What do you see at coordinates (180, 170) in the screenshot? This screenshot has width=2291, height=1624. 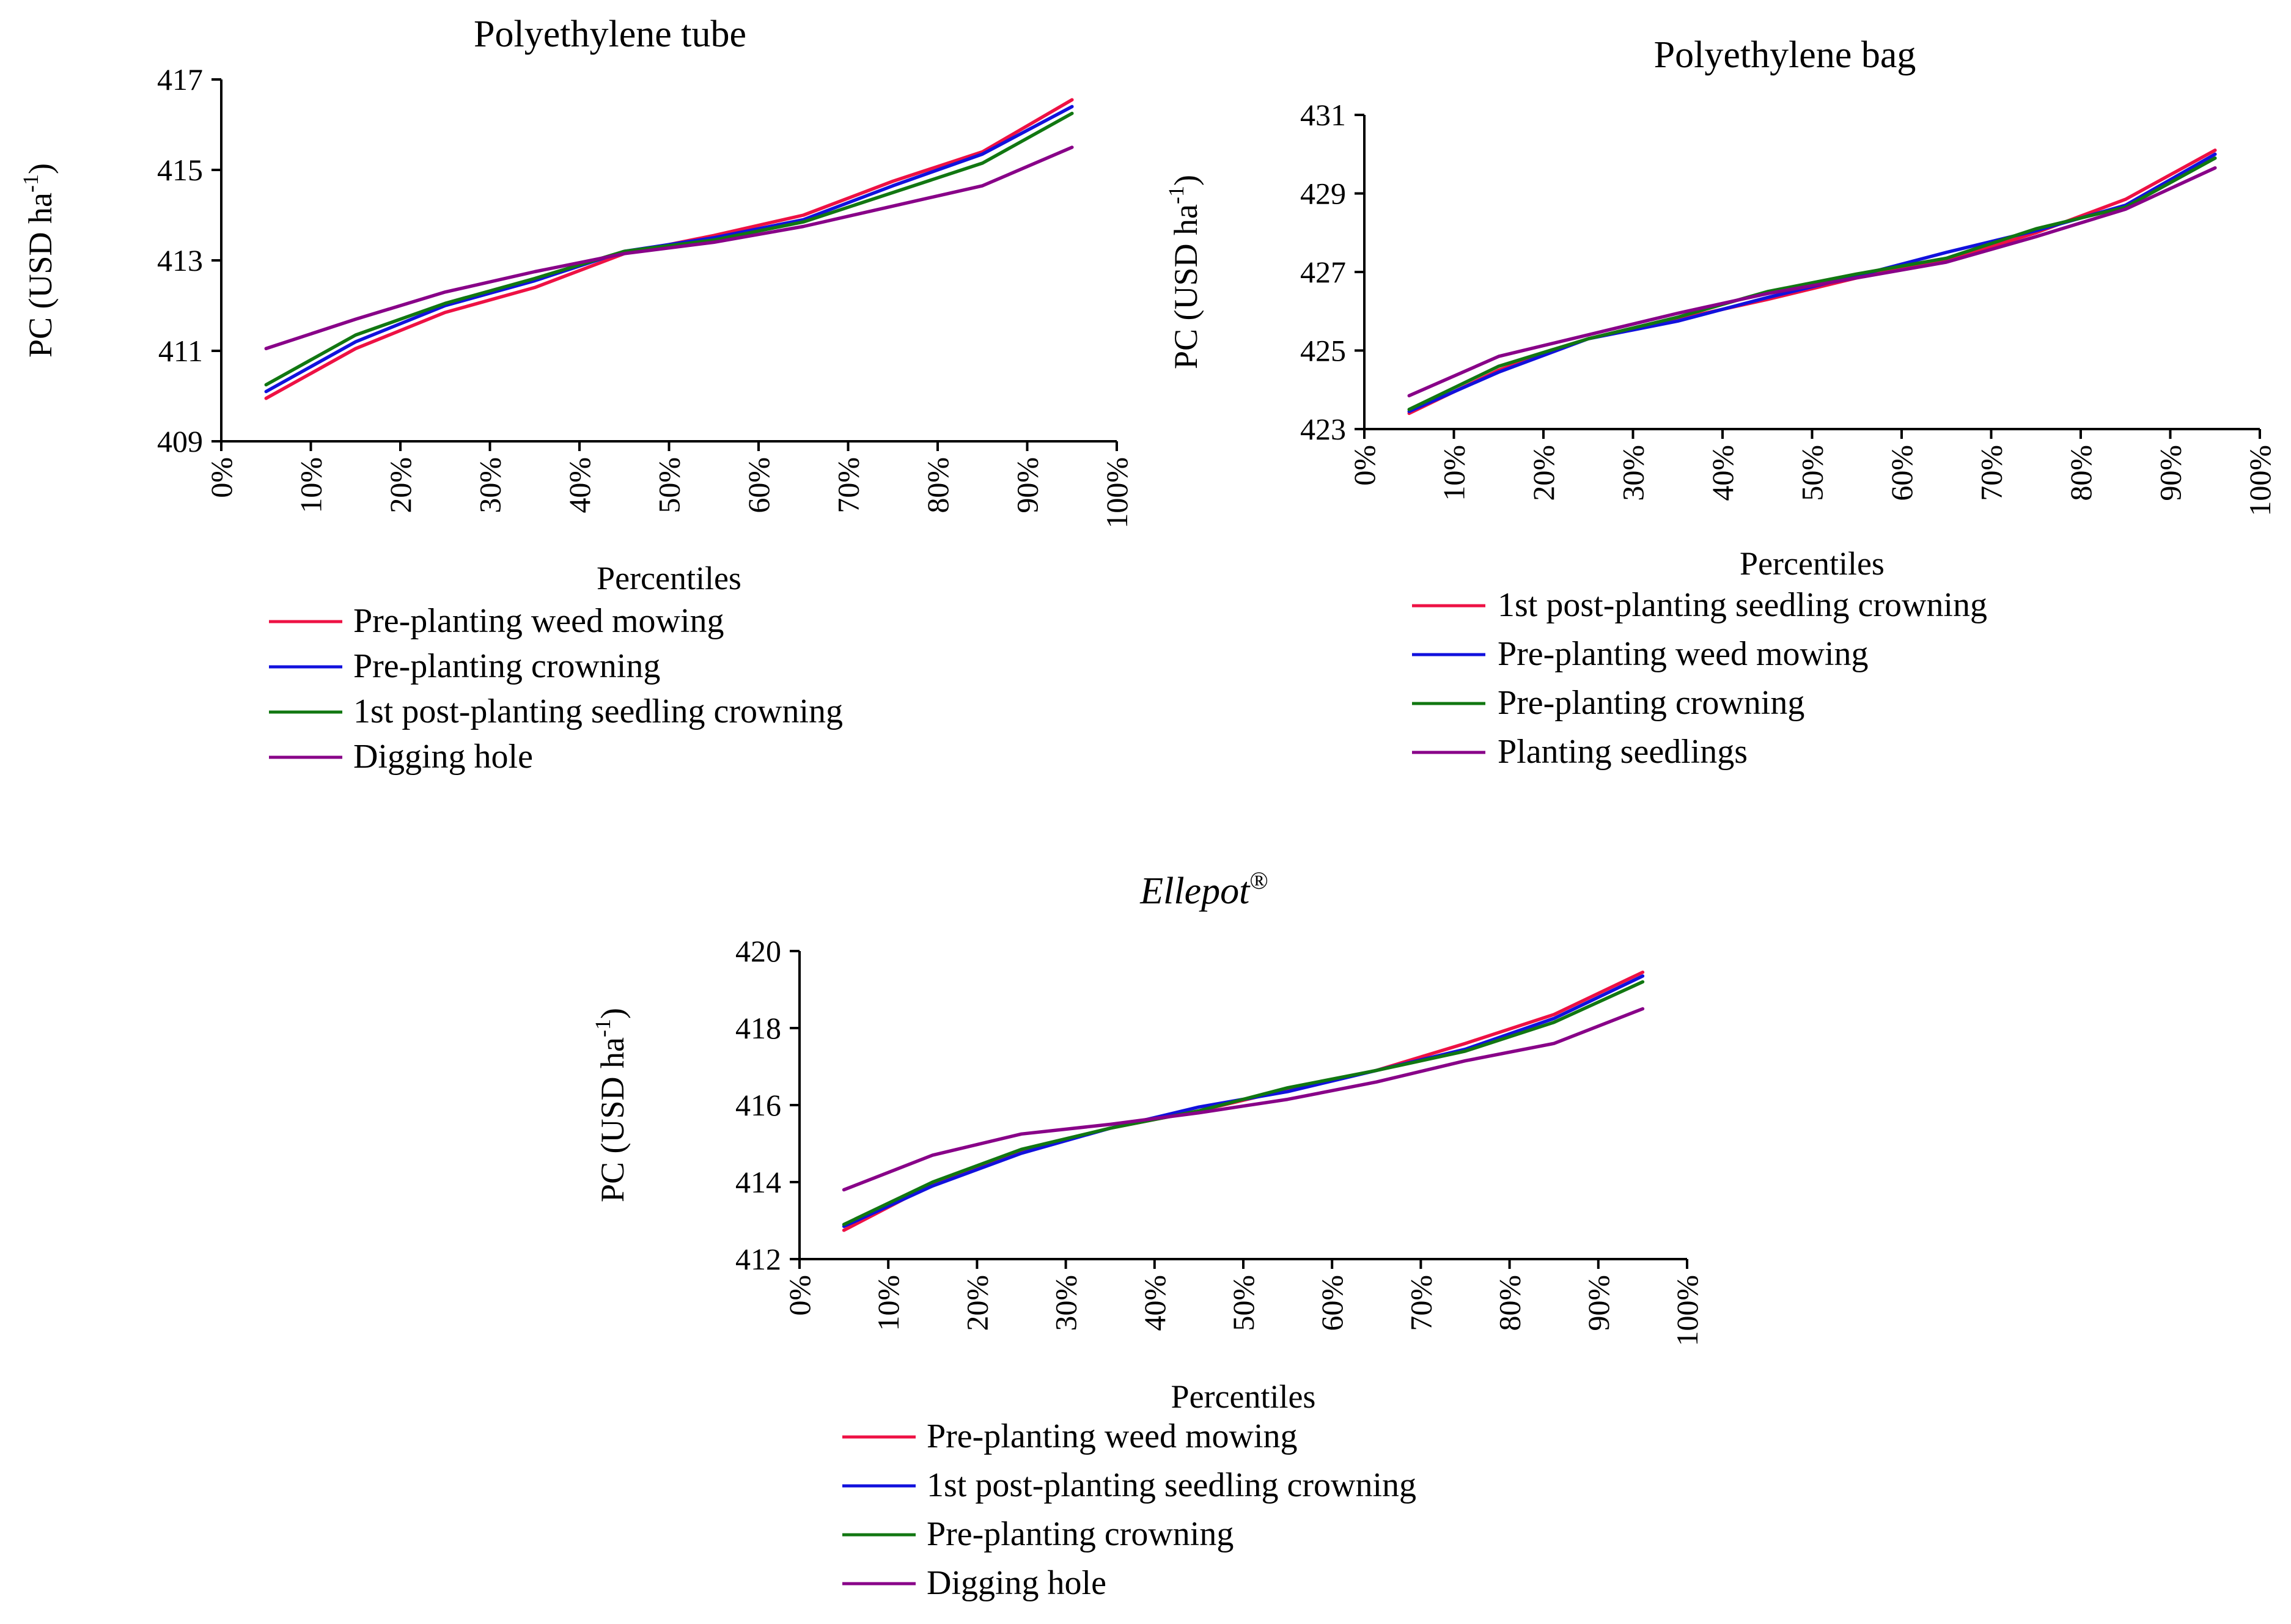 I see `y-tick-label: 415` at bounding box center [180, 170].